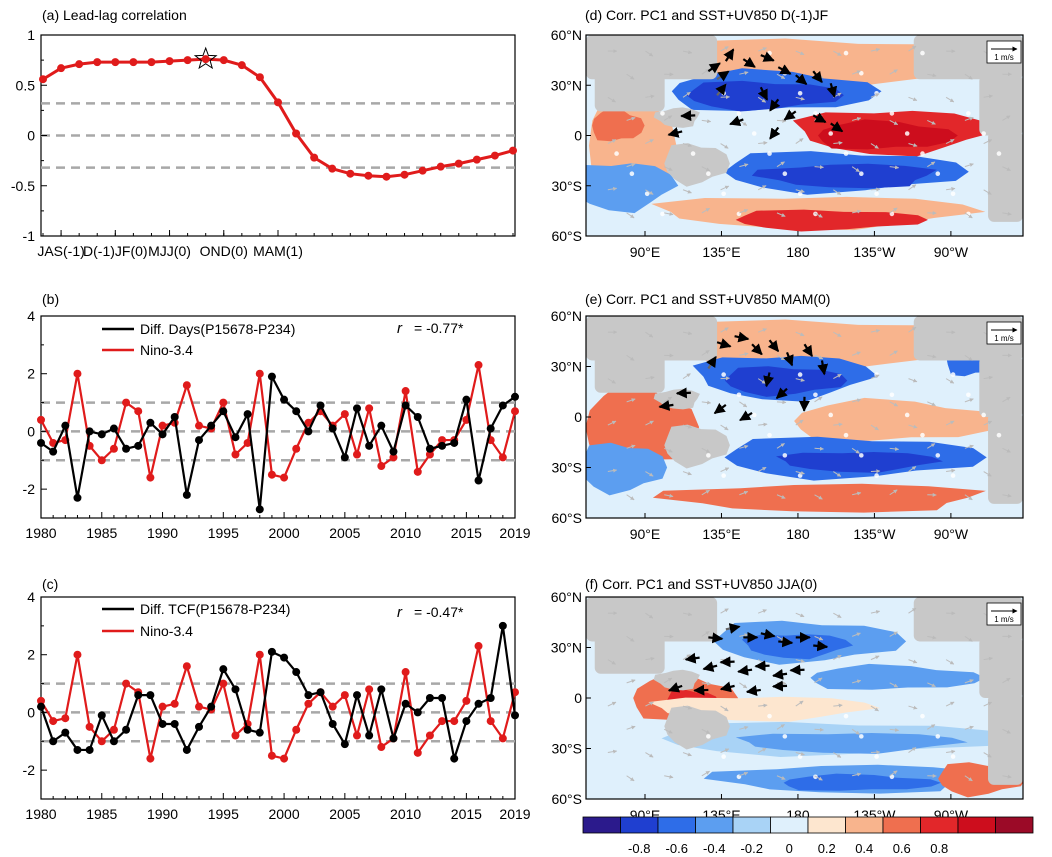  What do you see at coordinates (169, 251) in the screenshot?
I see `x-tick-label: MJJ(0)` at bounding box center [169, 251].